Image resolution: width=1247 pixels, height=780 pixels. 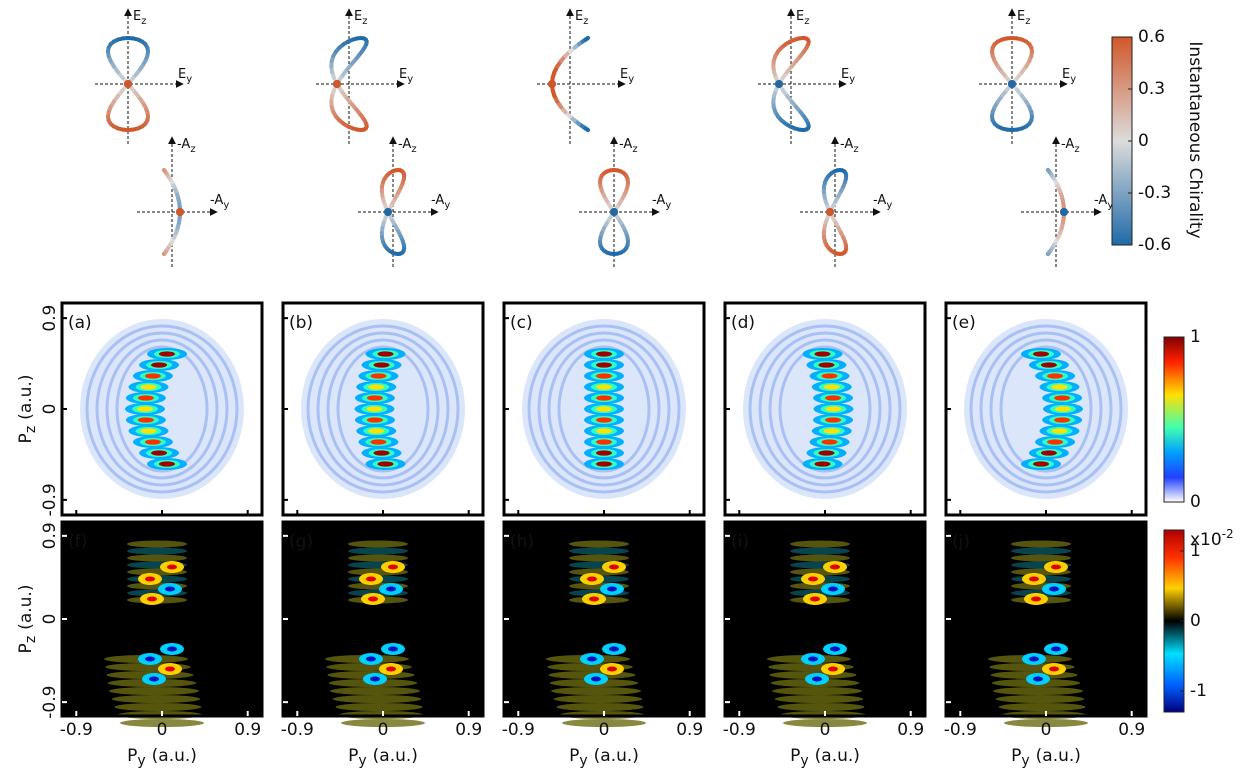 I want to click on y-axis-label-main: P, so click(x=26, y=648).